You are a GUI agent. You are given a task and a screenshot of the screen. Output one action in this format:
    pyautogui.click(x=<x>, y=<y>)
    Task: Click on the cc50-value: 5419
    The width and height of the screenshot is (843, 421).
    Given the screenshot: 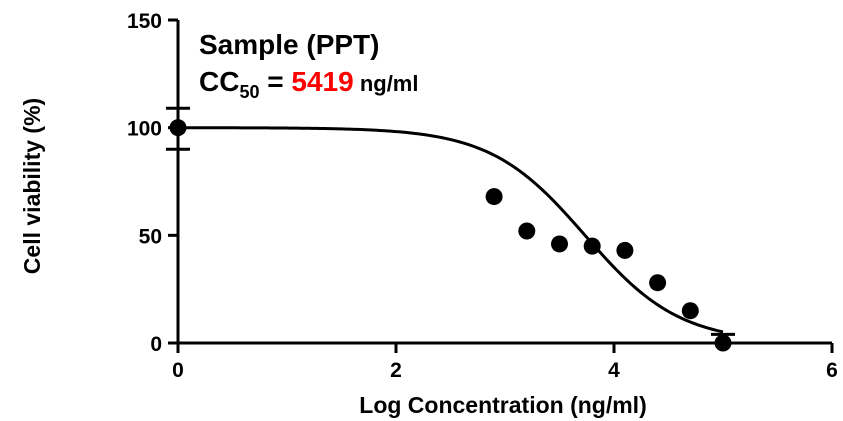 What is the action you would take?
    pyautogui.click(x=322, y=81)
    